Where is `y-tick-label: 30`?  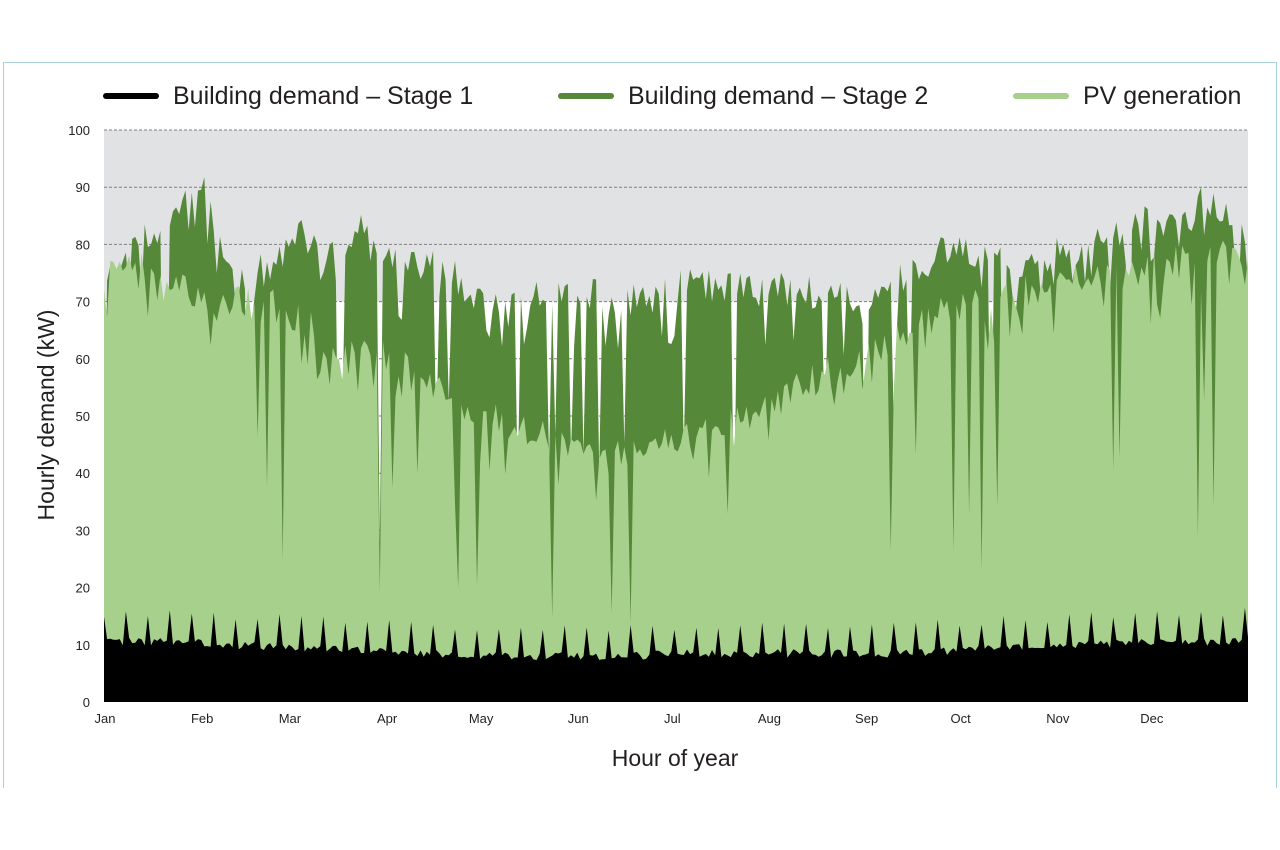 y-tick-label: 30 is located at coordinates (83, 530).